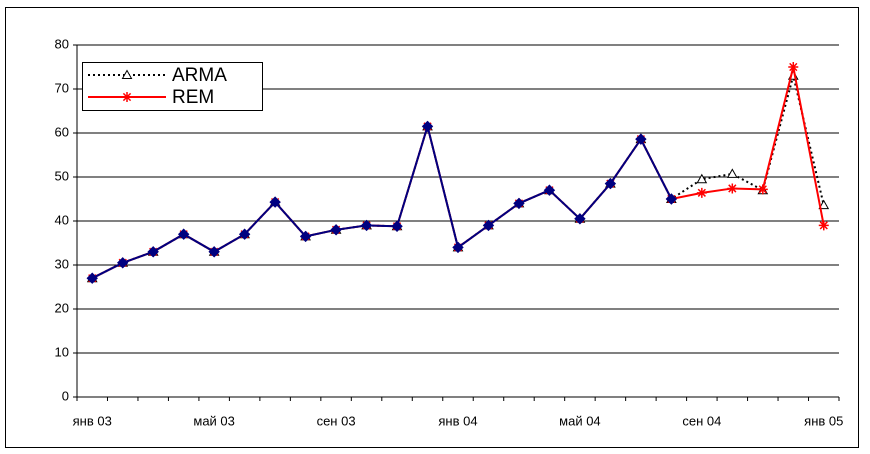  Describe the element at coordinates (65, 395) in the screenshot. I see `y-tick-label: 0` at that location.